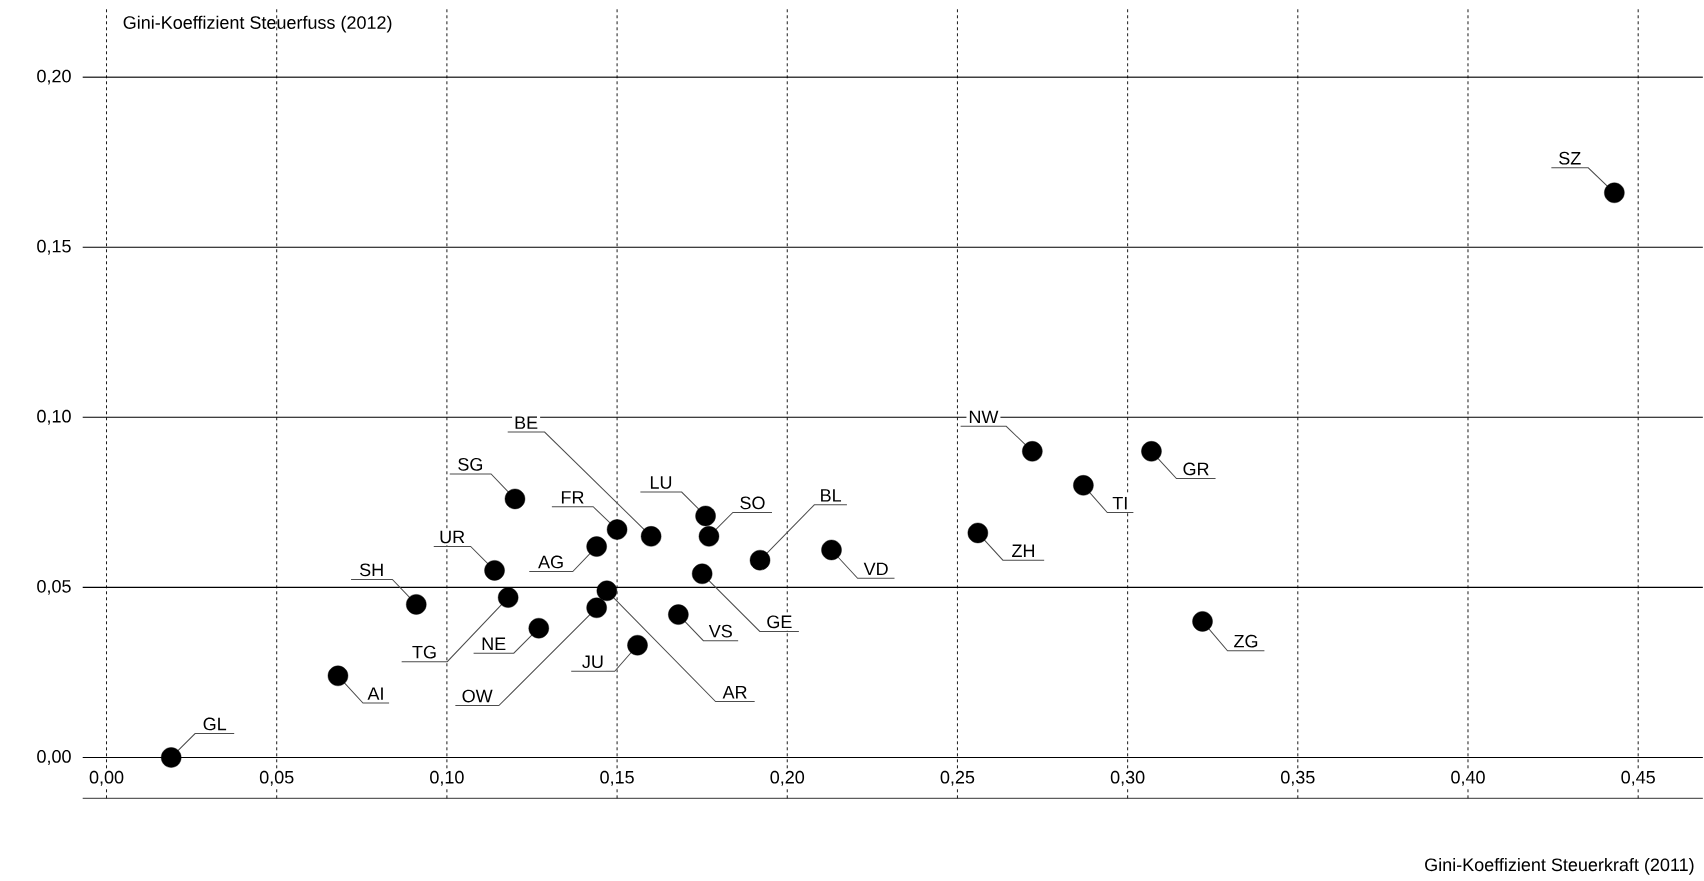 The height and width of the screenshot is (881, 1704). I want to click on y-axis-title: Gini-Koeffizient Steuerfuss (2012), so click(257, 24).